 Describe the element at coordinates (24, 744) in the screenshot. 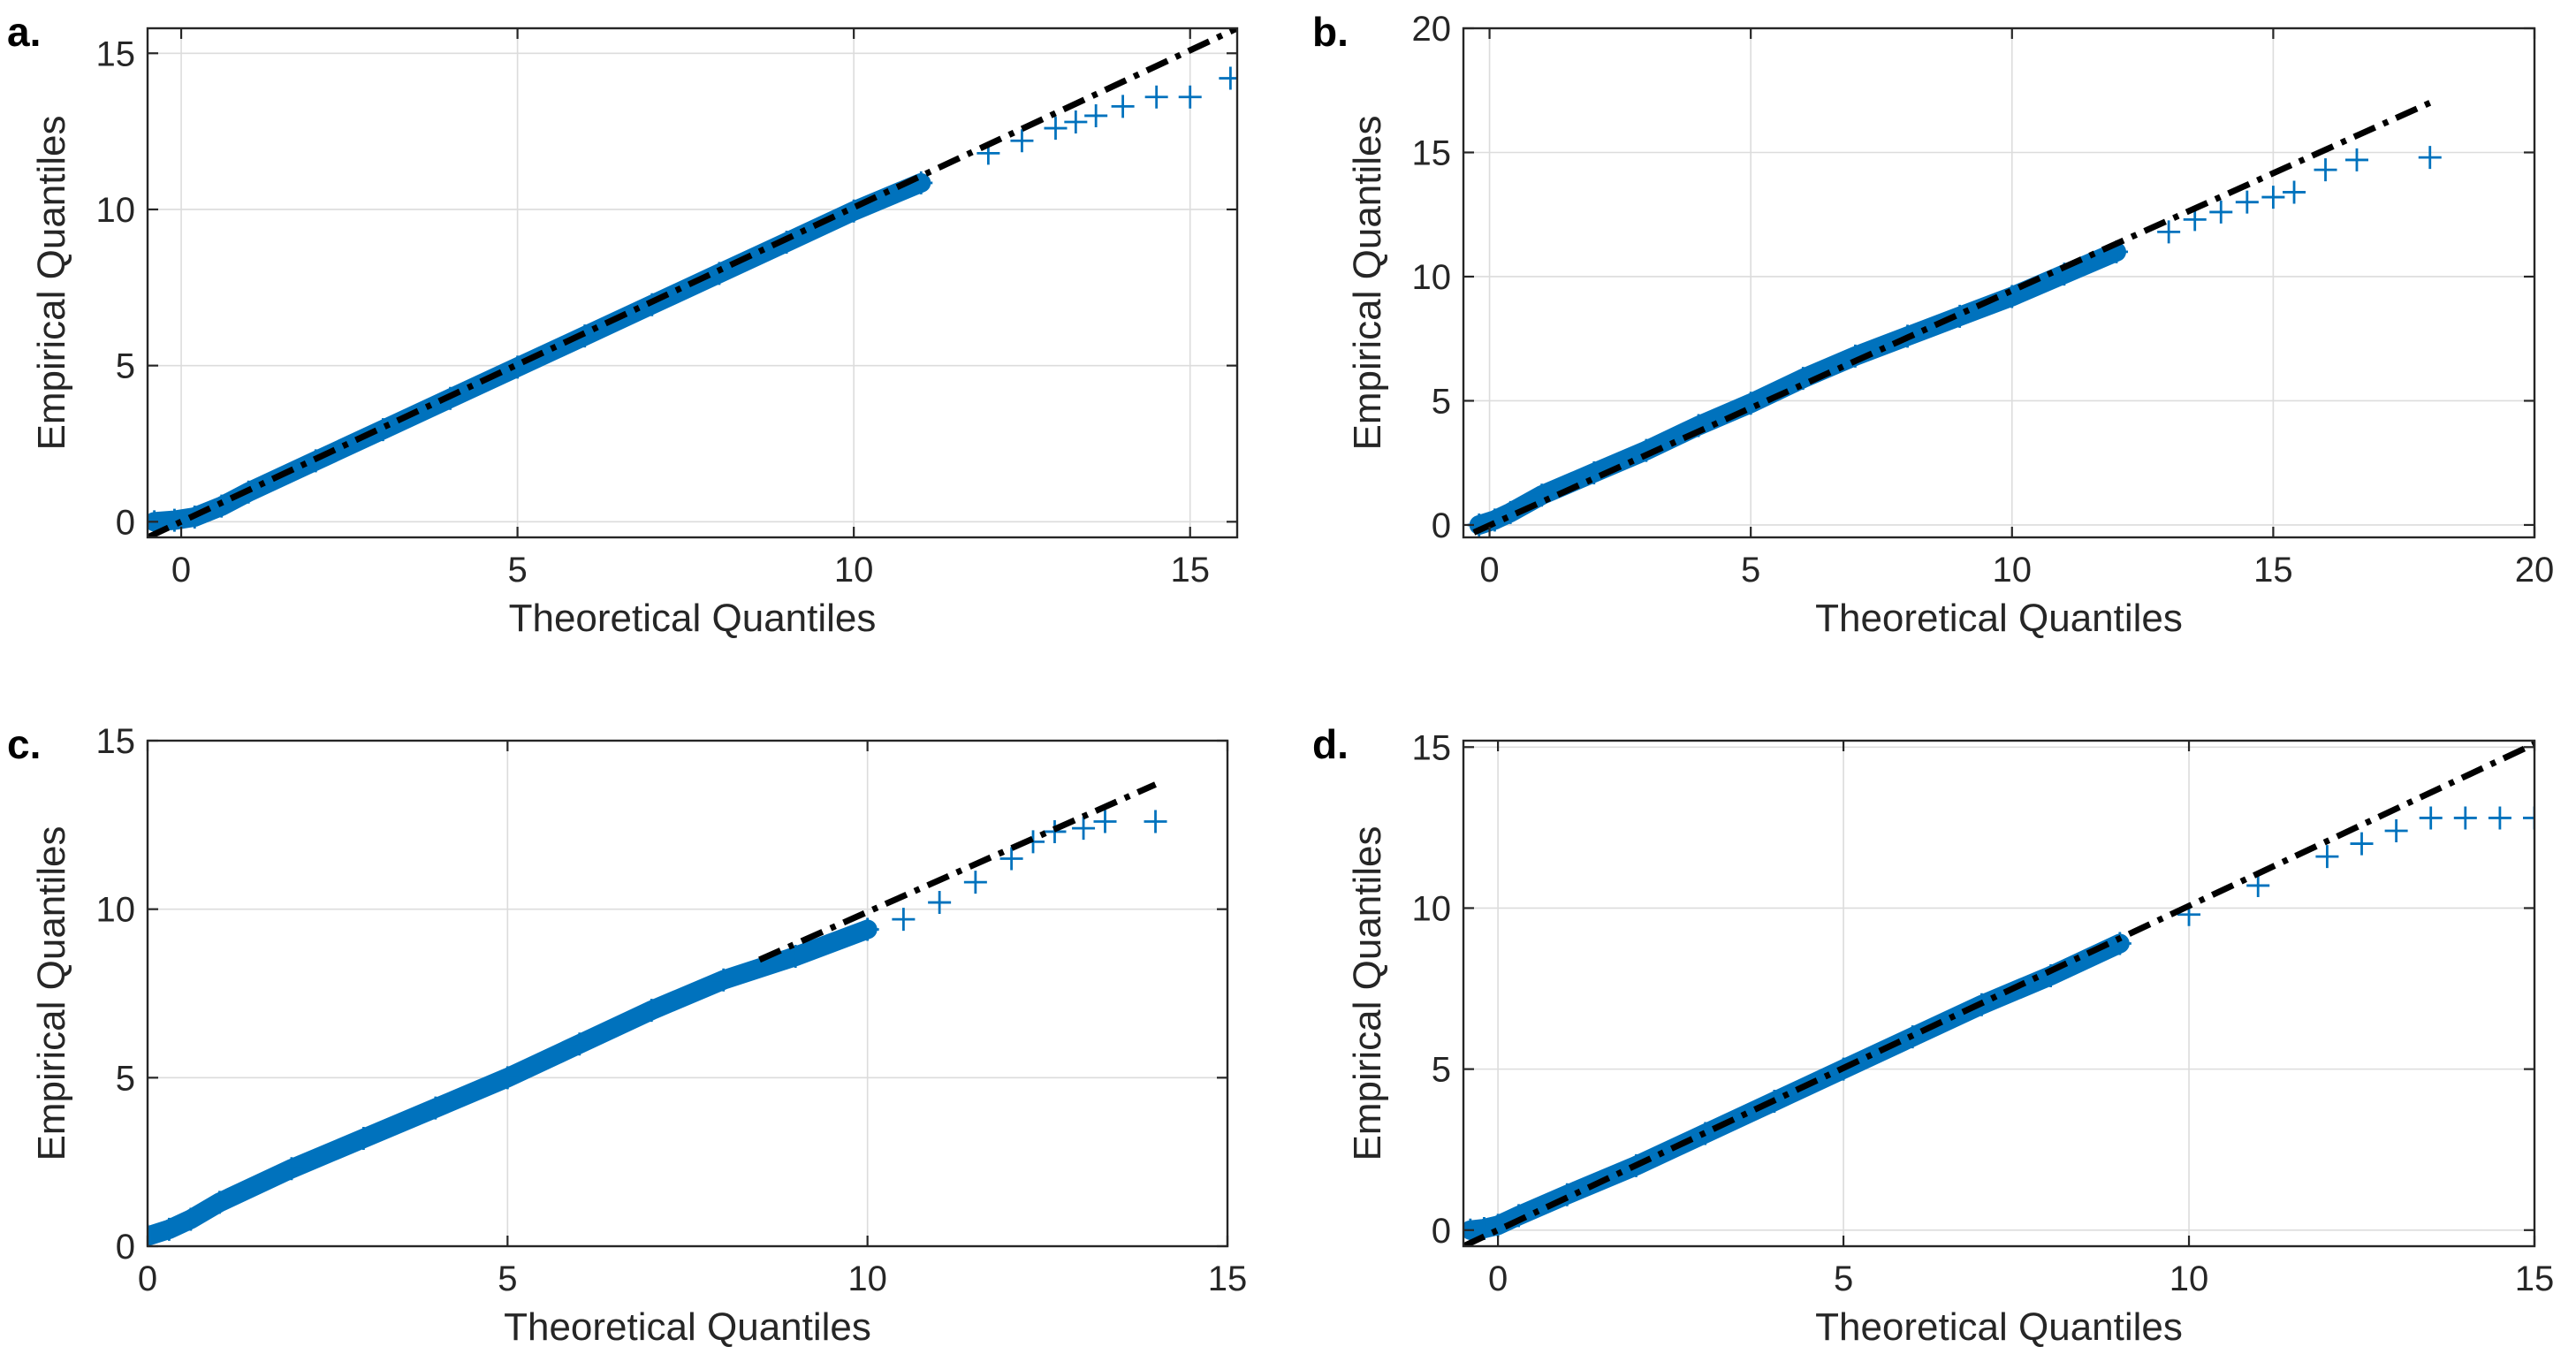

I see `panel-label: c.` at that location.